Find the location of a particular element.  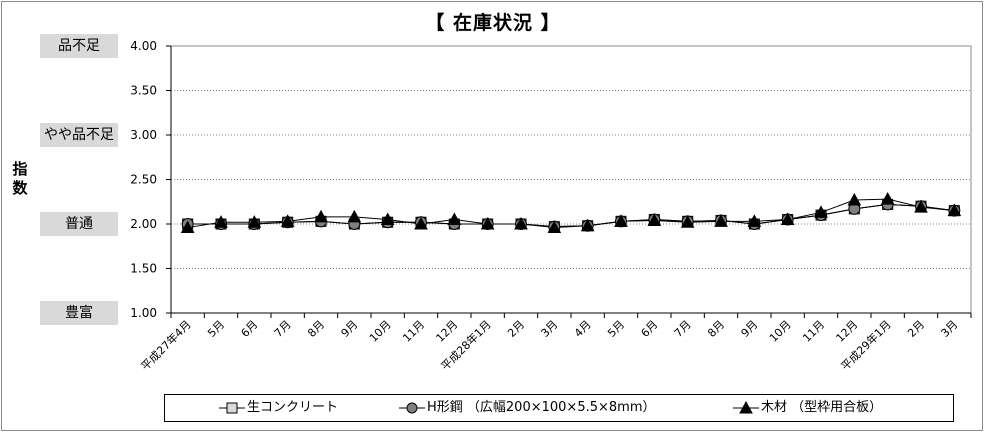

series-line-square is located at coordinates (571, 215).